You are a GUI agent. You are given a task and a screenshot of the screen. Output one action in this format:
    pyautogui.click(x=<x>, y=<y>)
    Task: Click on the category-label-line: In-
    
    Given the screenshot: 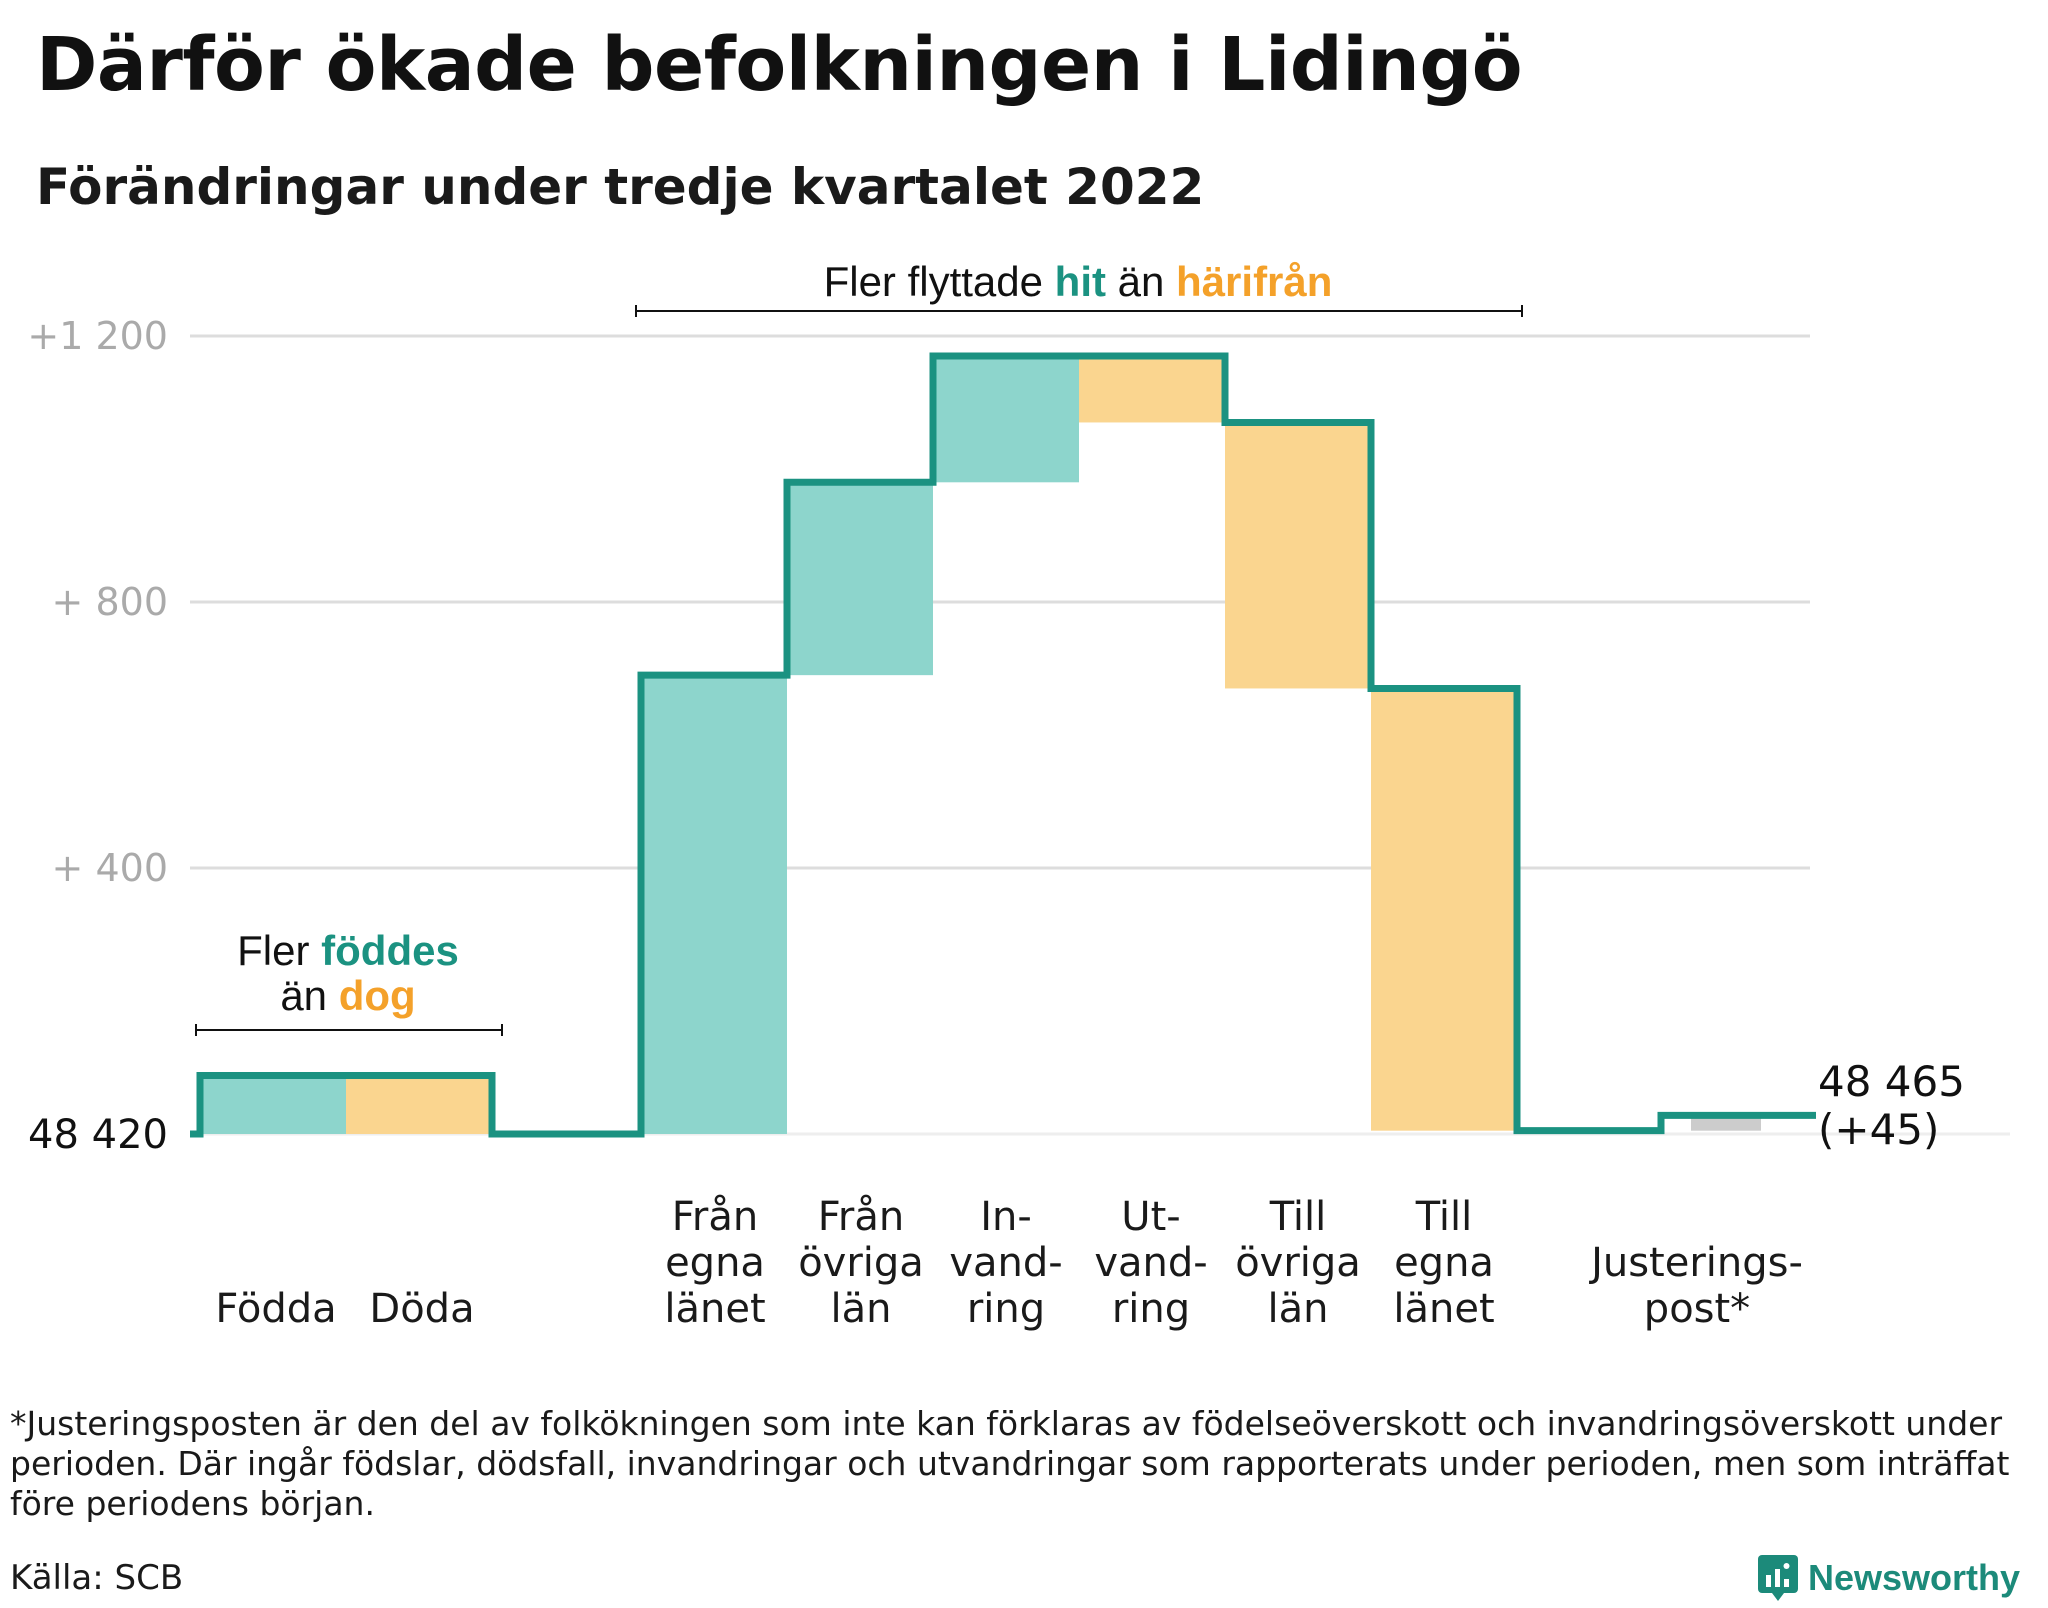 What is the action you would take?
    pyautogui.click(x=1006, y=1217)
    